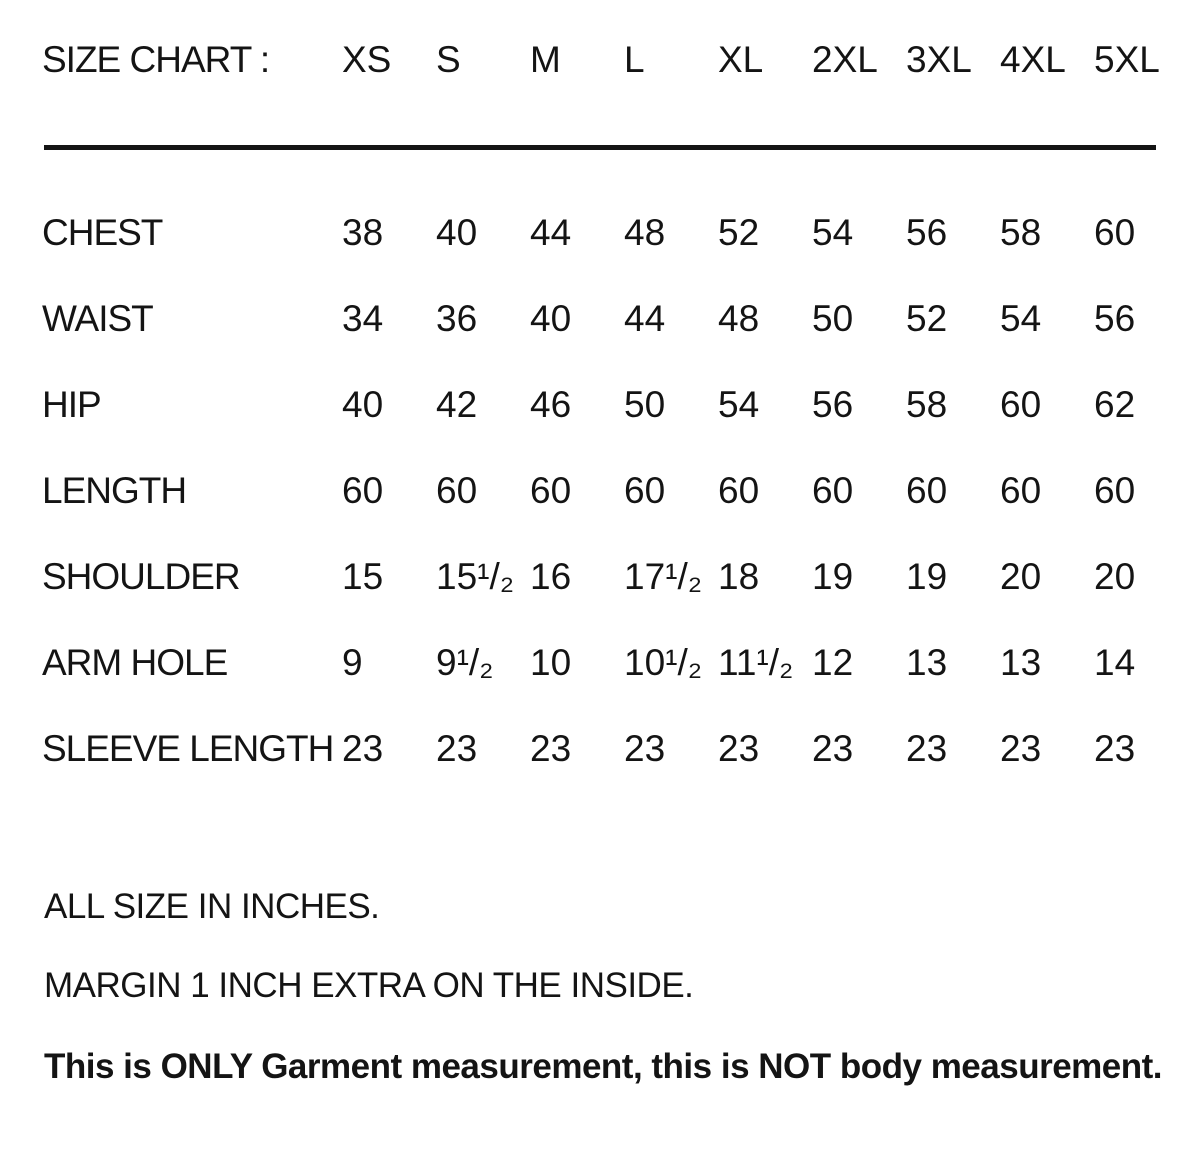 This screenshot has width=1200, height=1157. What do you see at coordinates (448, 59) in the screenshot?
I see `column-header-s: S` at bounding box center [448, 59].